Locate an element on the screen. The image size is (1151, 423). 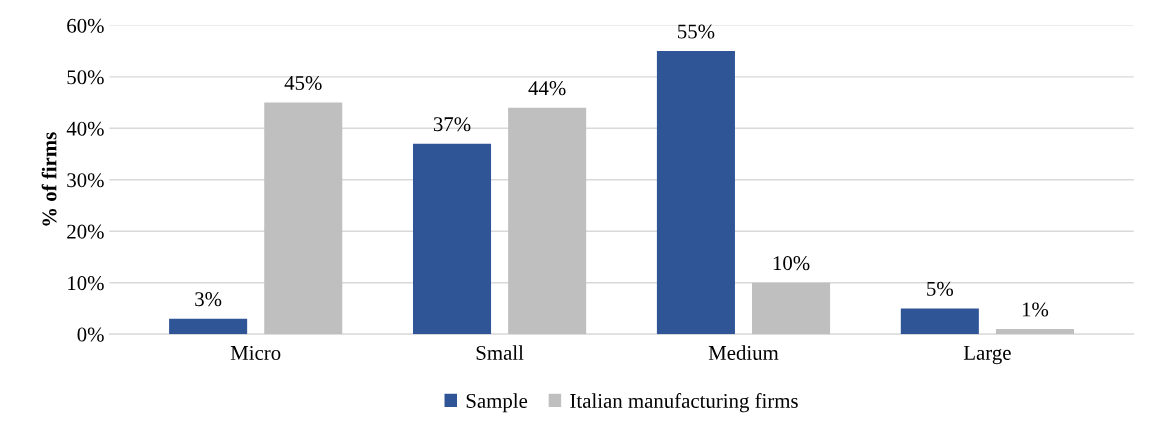
y-tick-label: 50% is located at coordinates (85, 77).